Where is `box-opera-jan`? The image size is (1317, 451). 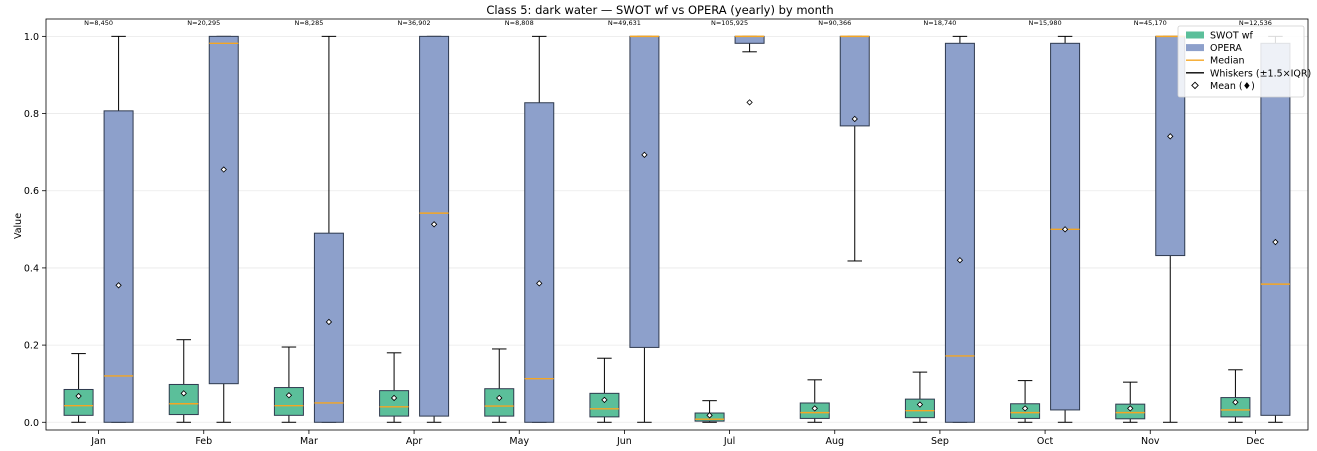
box-opera-jan is located at coordinates (118, 229).